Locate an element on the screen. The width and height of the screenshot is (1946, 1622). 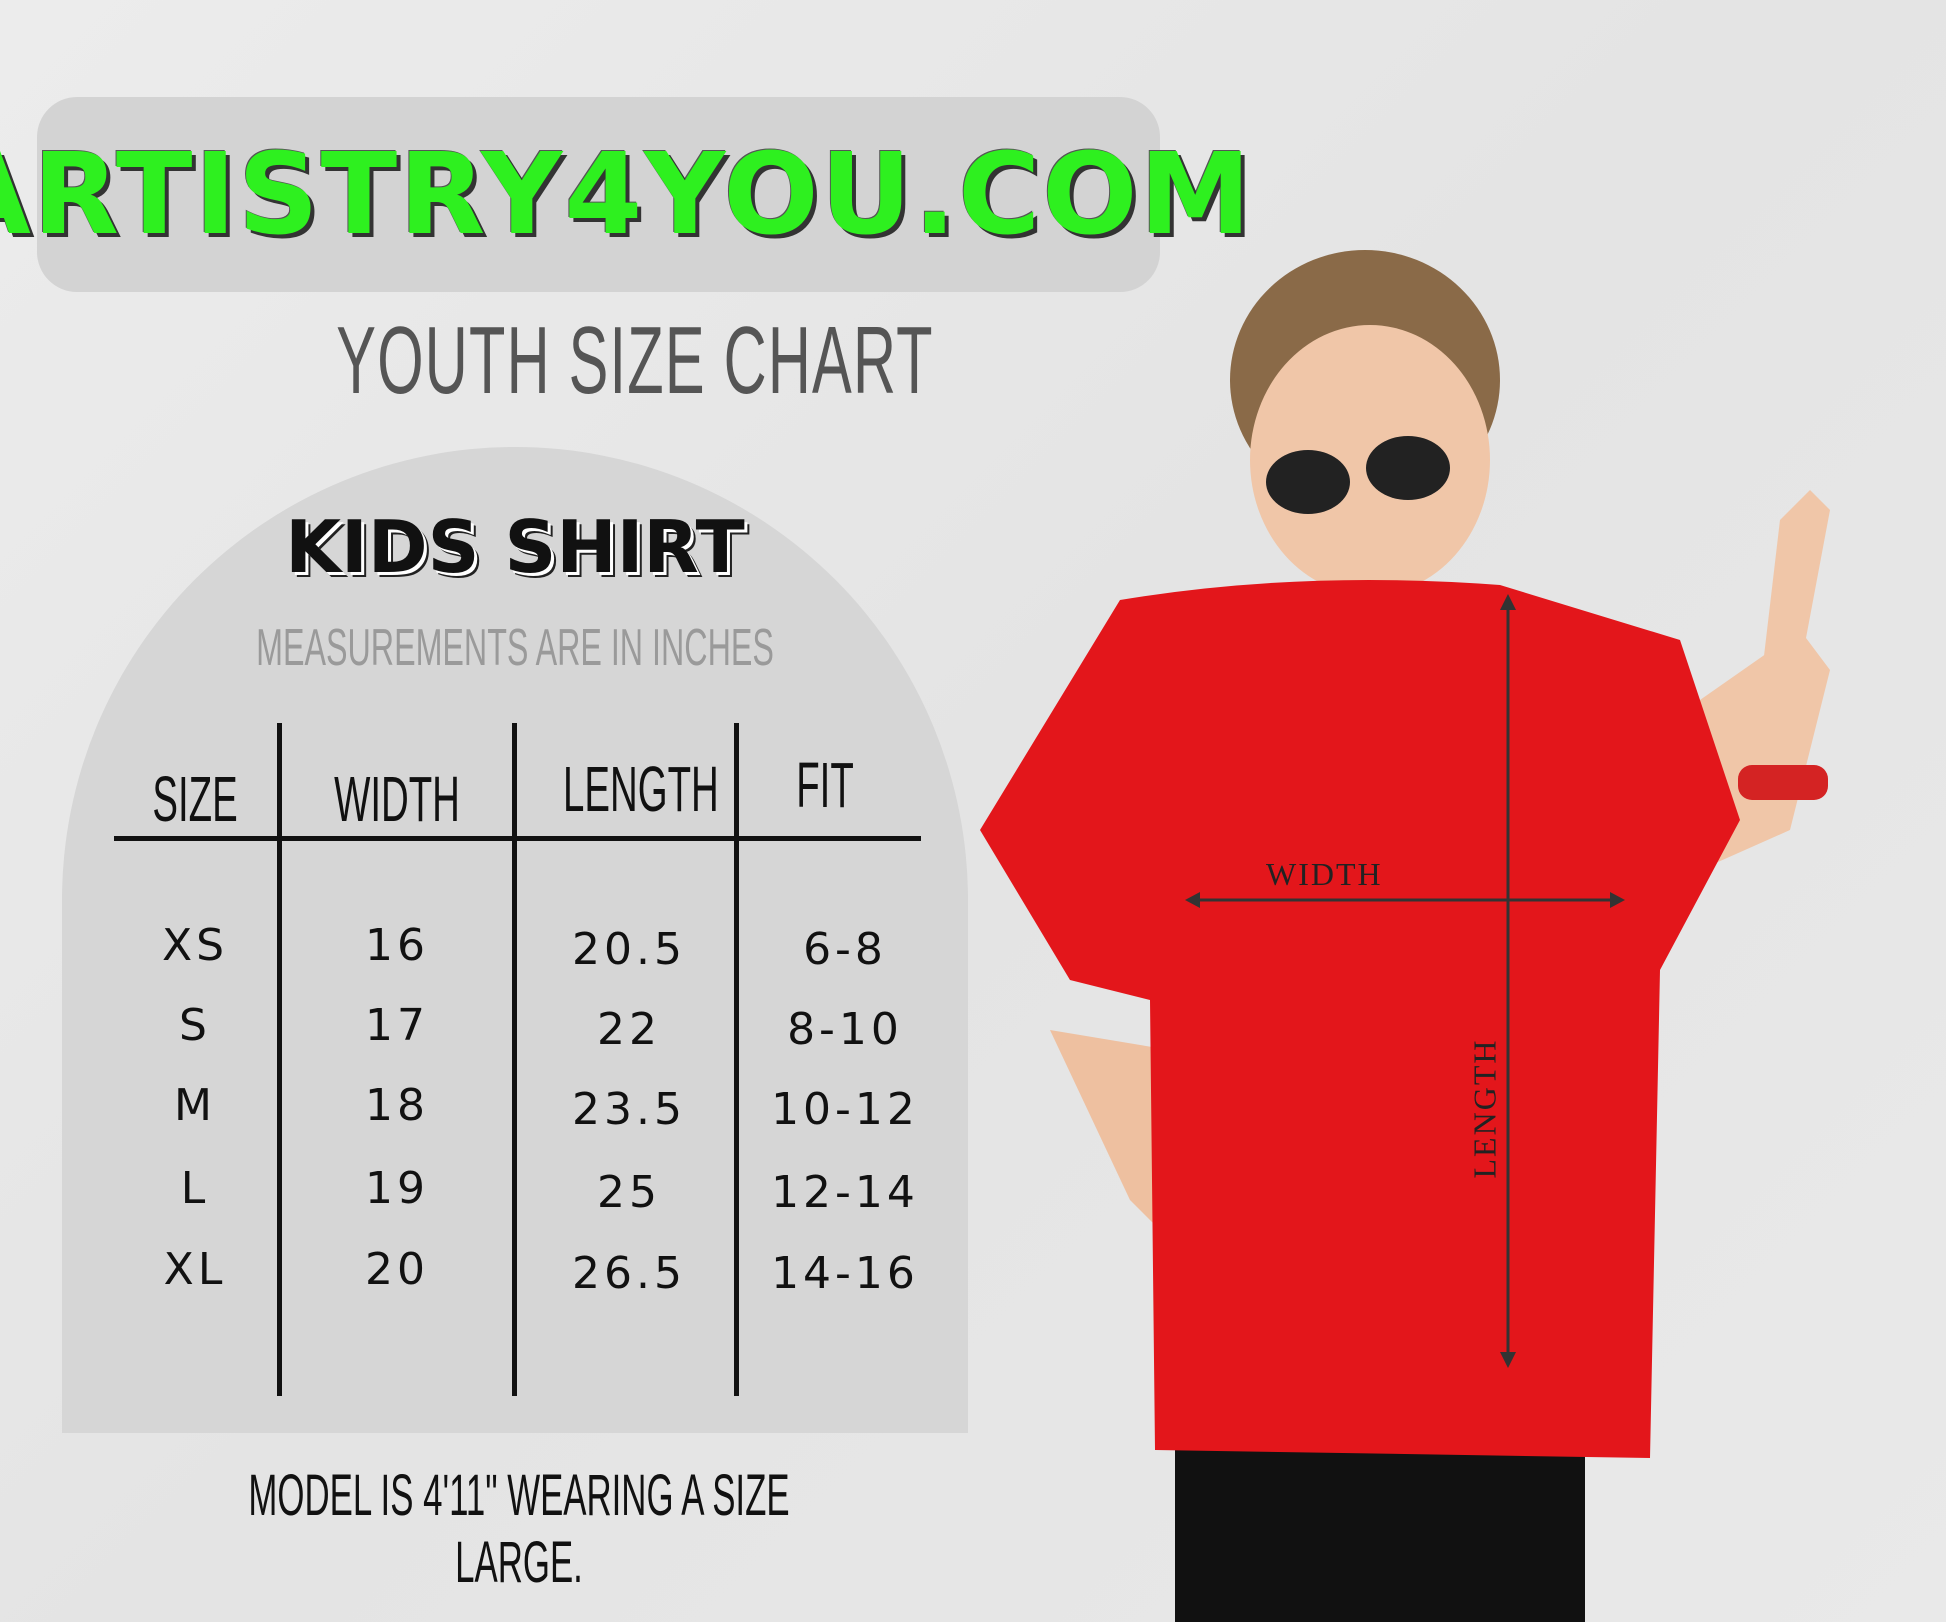
column-header-fit: FIT is located at coordinates (825, 785).